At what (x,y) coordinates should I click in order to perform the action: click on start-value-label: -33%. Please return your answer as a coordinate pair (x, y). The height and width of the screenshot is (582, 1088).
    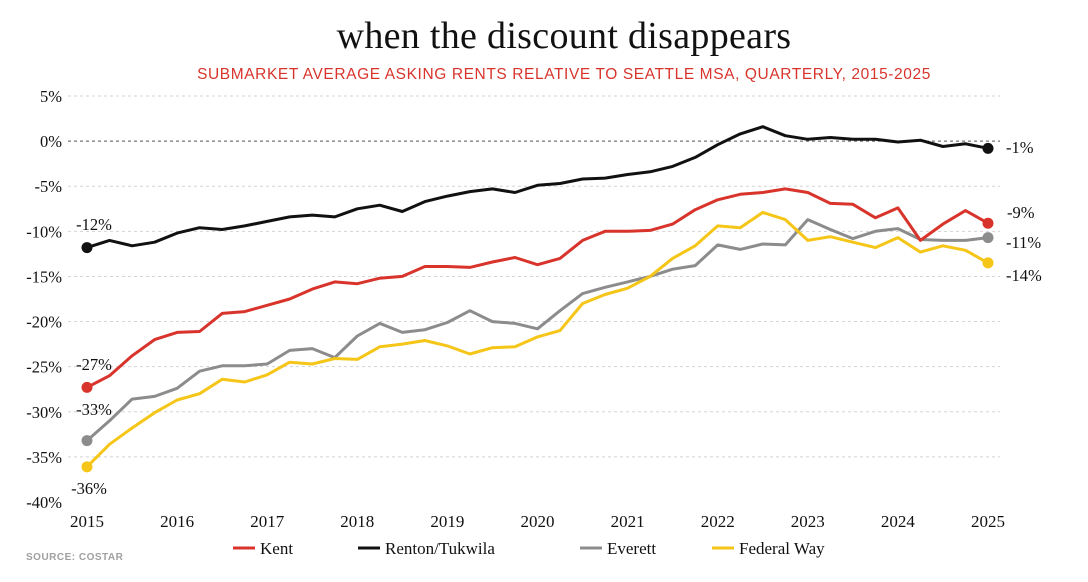
    Looking at the image, I should click on (94, 409).